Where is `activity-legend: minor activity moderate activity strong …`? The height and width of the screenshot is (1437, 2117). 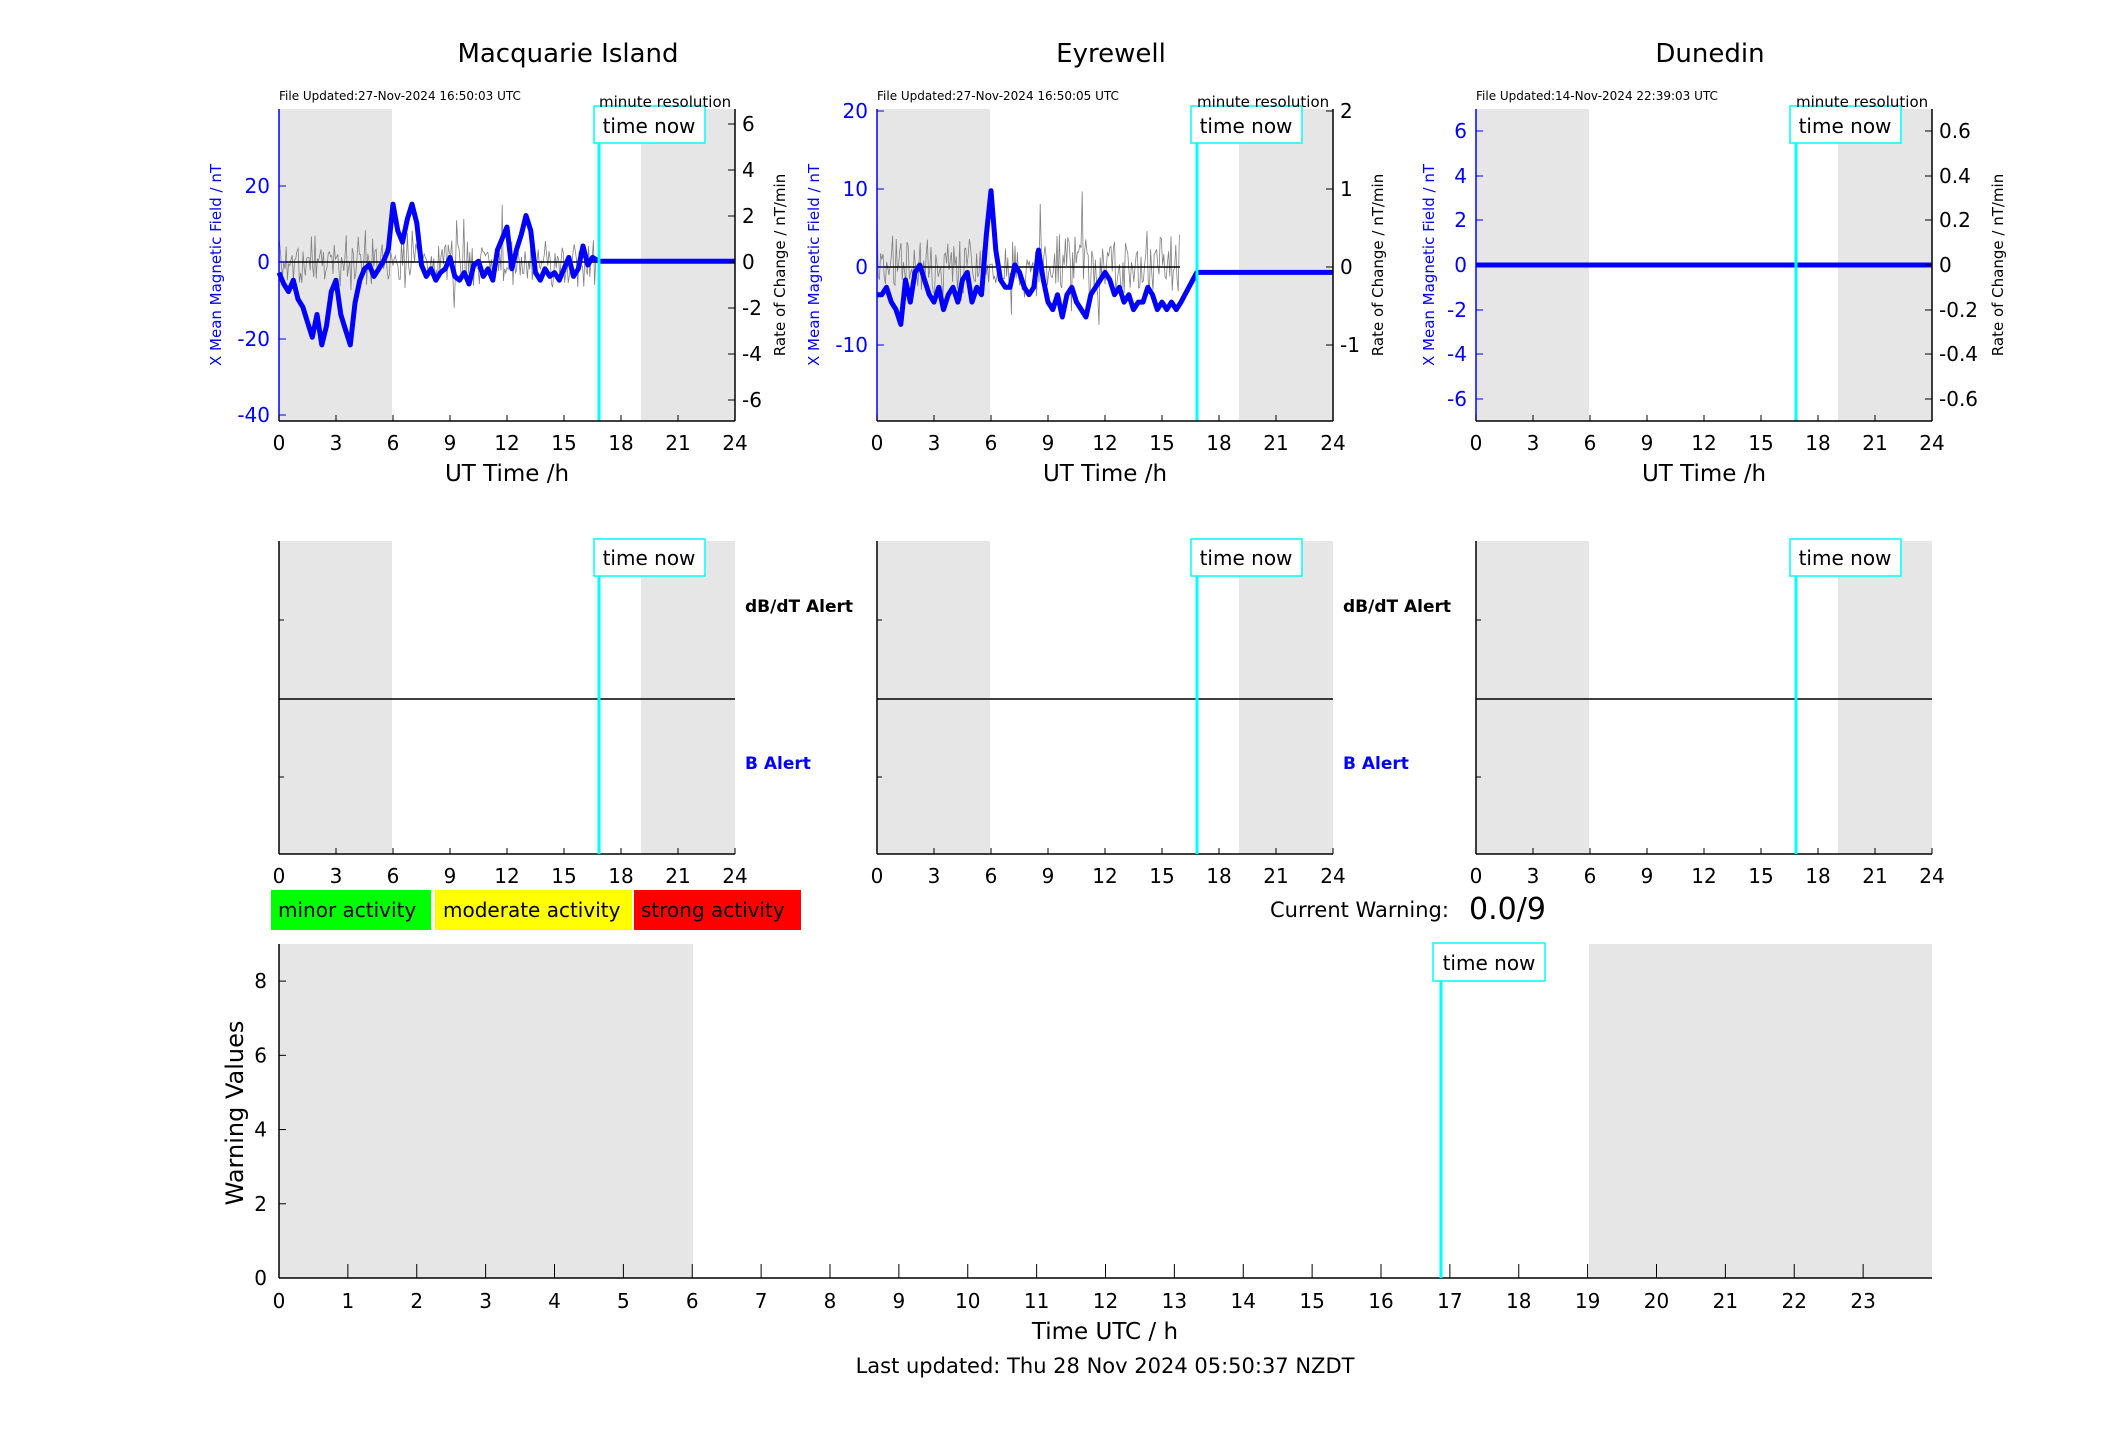
activity-legend: minor activity moderate activity strong … is located at coordinates (536, 910).